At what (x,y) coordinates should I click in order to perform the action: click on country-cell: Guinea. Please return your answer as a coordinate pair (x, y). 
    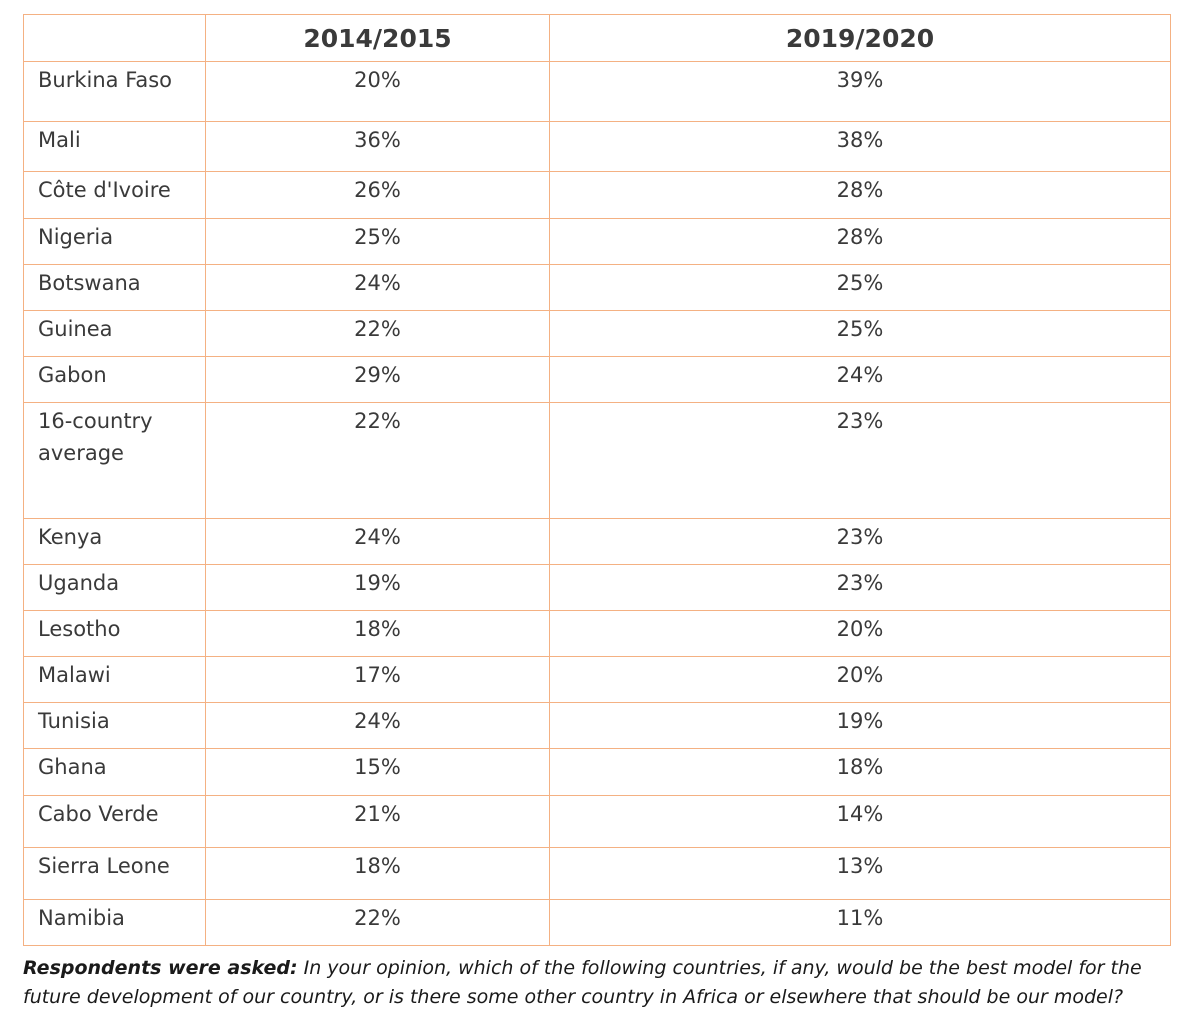
    Looking at the image, I should click on (114, 333).